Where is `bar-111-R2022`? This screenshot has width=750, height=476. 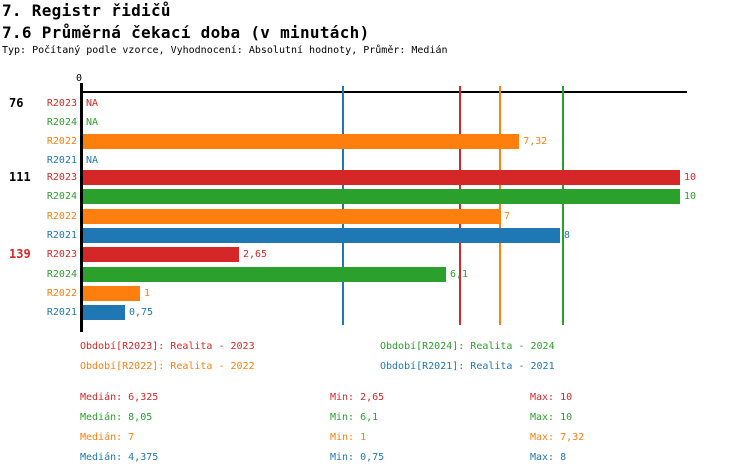
bar-111-R2022 is located at coordinates (291, 216).